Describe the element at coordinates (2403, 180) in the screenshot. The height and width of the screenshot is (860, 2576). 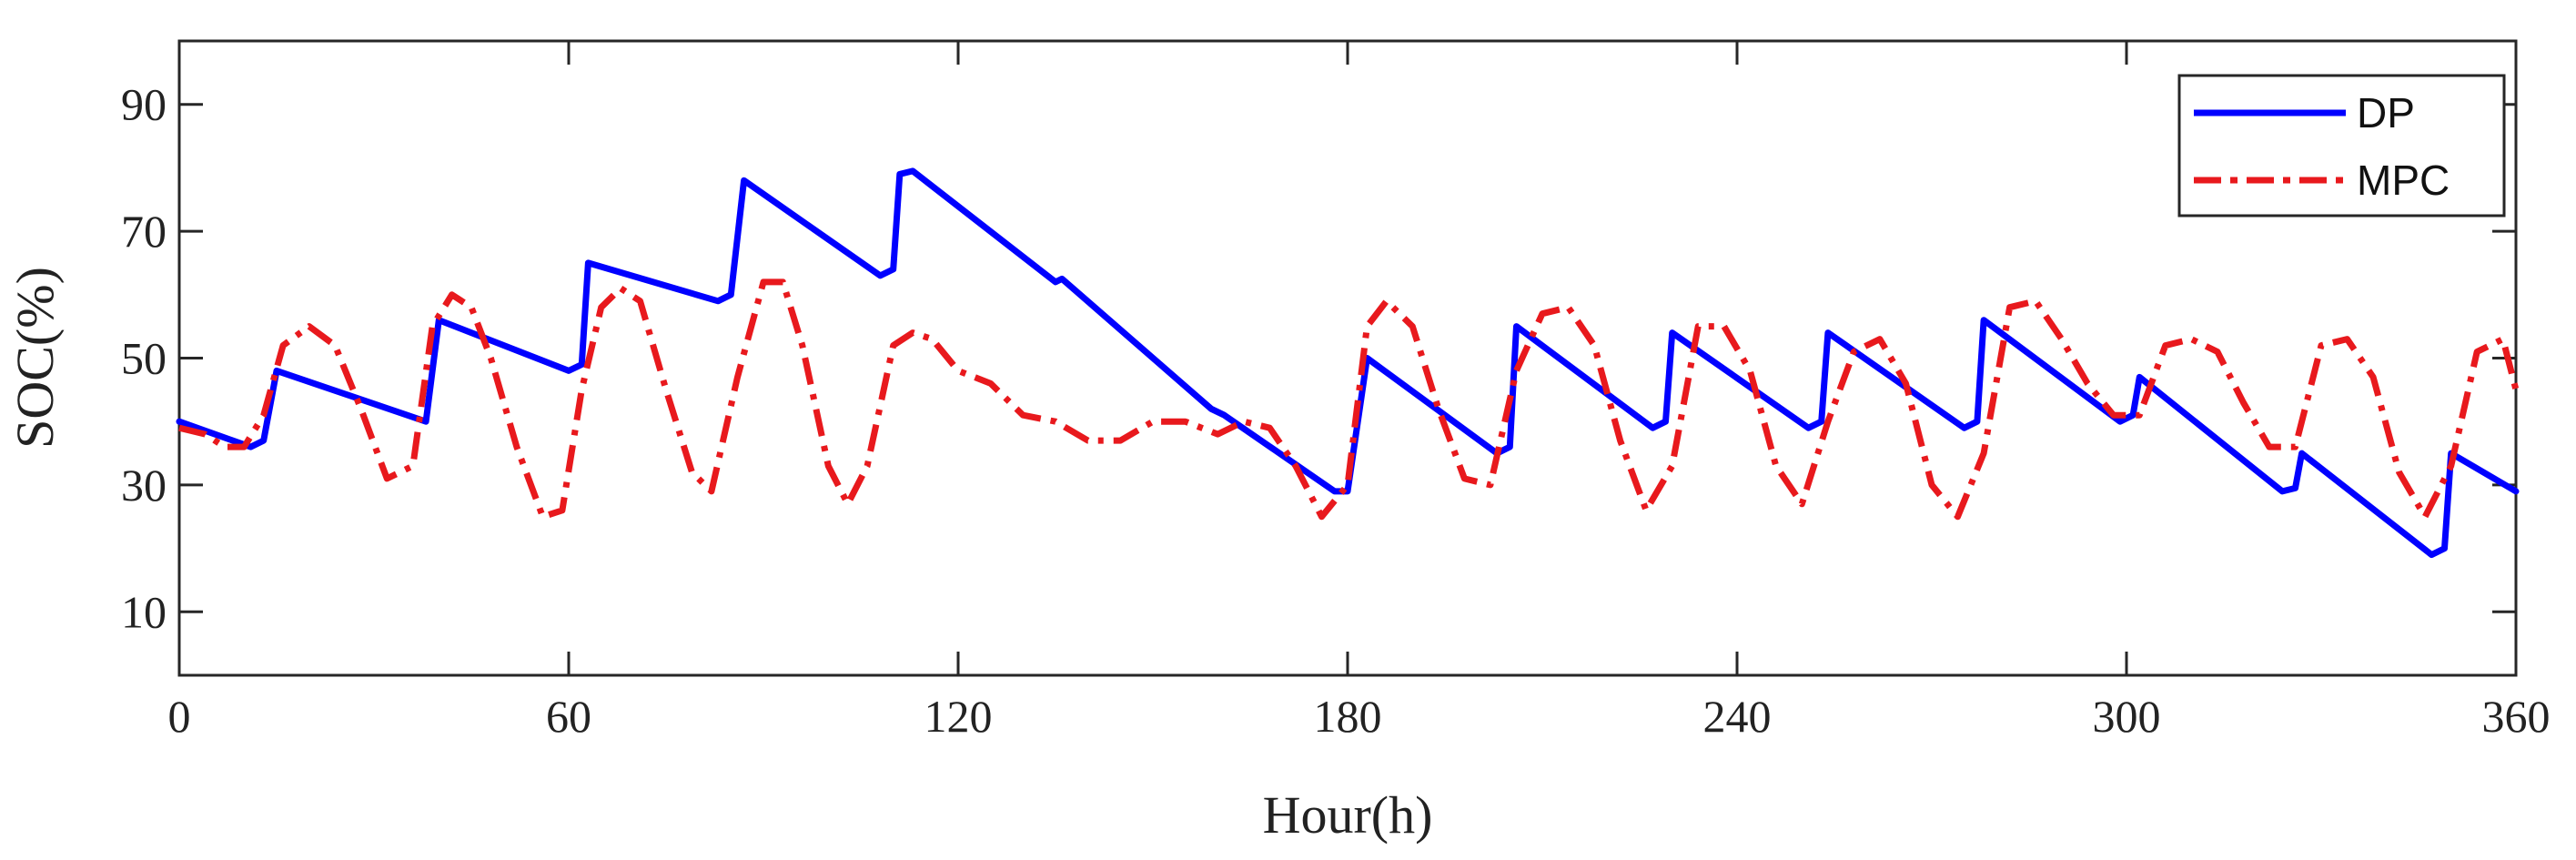
I see `legend-mpc-label: MPC` at that location.